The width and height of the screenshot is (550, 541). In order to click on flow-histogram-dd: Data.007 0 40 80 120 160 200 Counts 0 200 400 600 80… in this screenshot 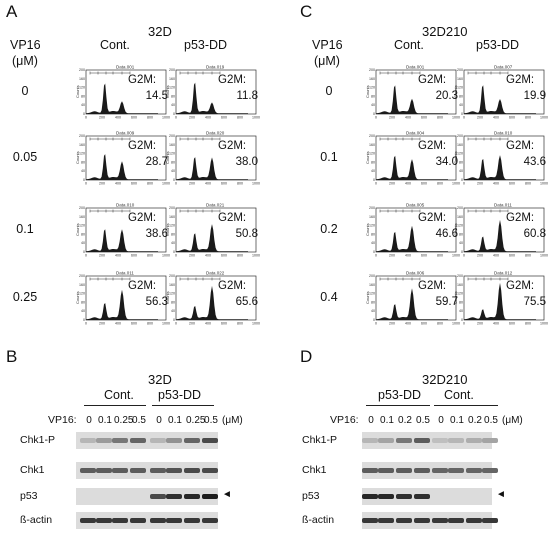, I will do `click(501, 91)`.